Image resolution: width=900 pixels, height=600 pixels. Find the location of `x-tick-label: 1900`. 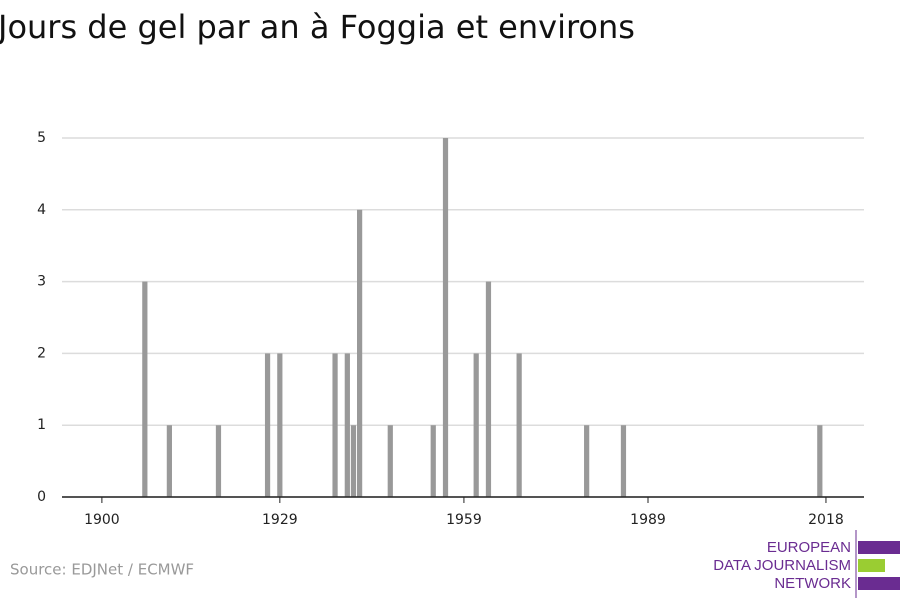

x-tick-label: 1900 is located at coordinates (102, 520).